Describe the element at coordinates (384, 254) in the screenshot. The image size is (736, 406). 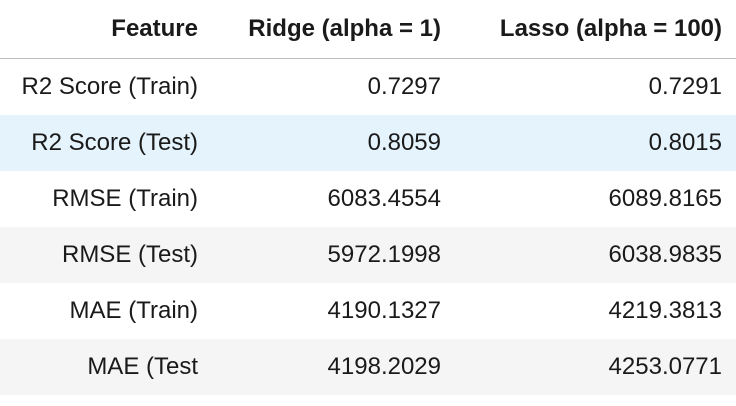
I see `ridge-value: 5972.1998` at that location.